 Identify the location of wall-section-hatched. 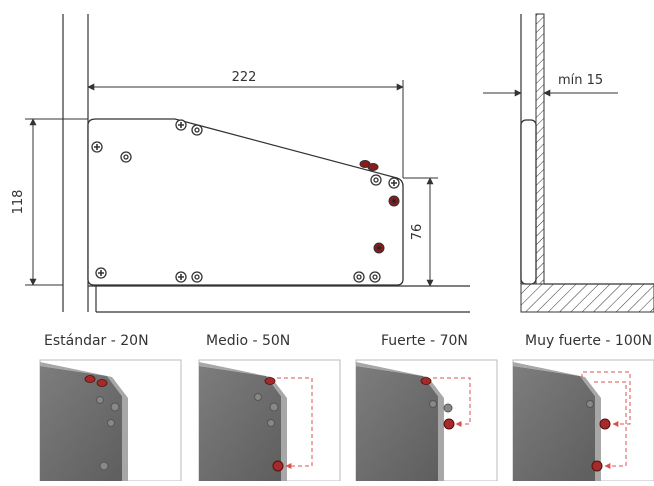
(540, 149).